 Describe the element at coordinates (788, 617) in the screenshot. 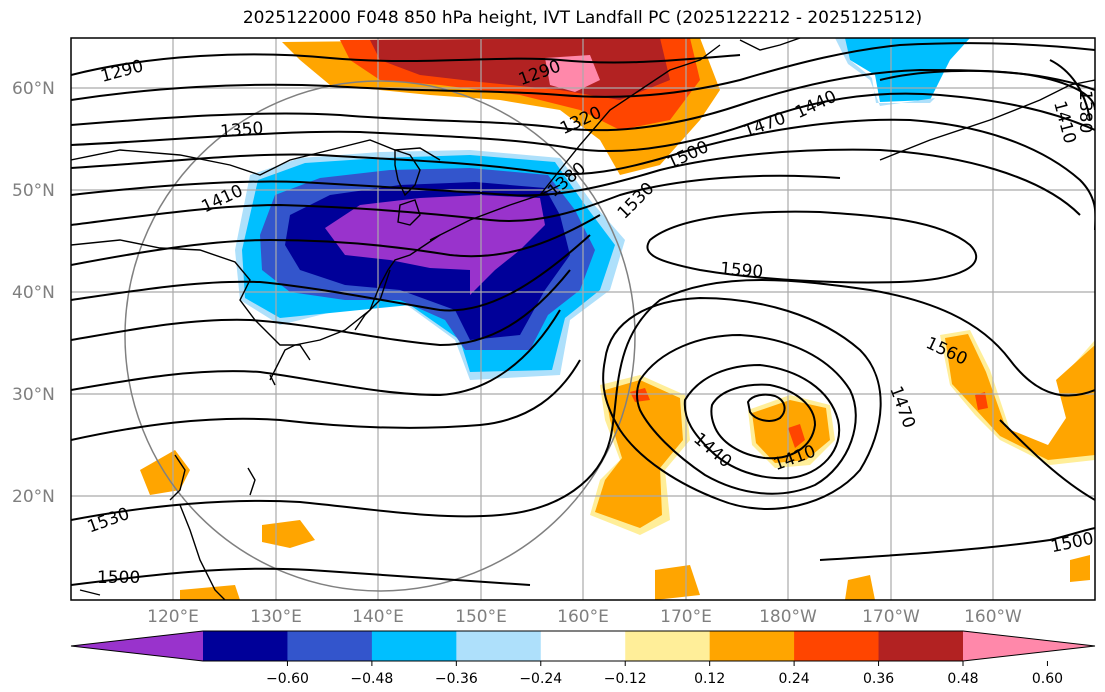

I see `lon-label: 180°W` at that location.